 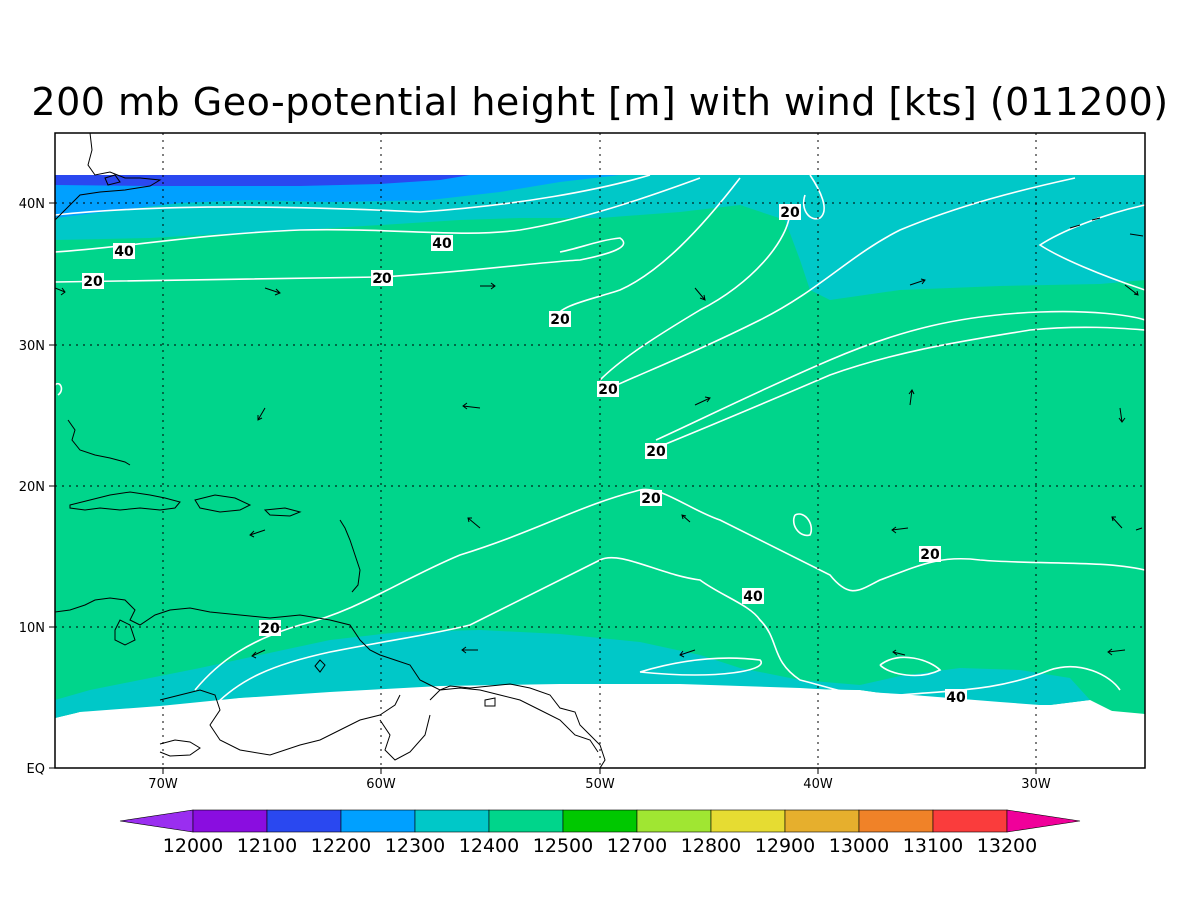 What do you see at coordinates (600, 237) in the screenshot?
I see `height-band-12300-north` at bounding box center [600, 237].